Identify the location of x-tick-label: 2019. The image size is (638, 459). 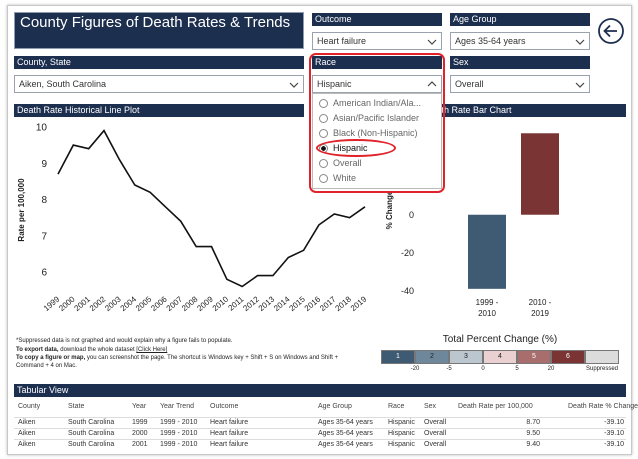
(359, 303).